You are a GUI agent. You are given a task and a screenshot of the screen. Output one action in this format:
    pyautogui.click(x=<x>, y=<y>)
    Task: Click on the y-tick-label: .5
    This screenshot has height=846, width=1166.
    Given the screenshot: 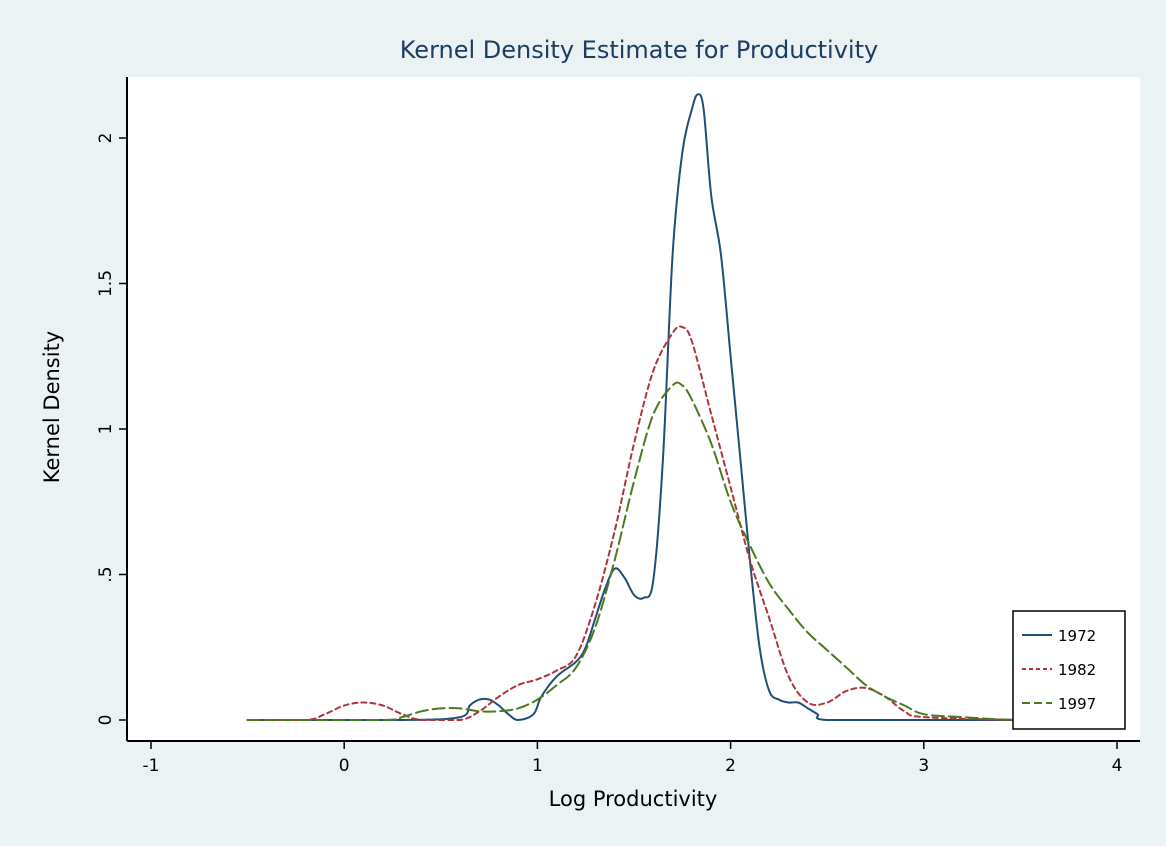 What is the action you would take?
    pyautogui.click(x=106, y=574)
    